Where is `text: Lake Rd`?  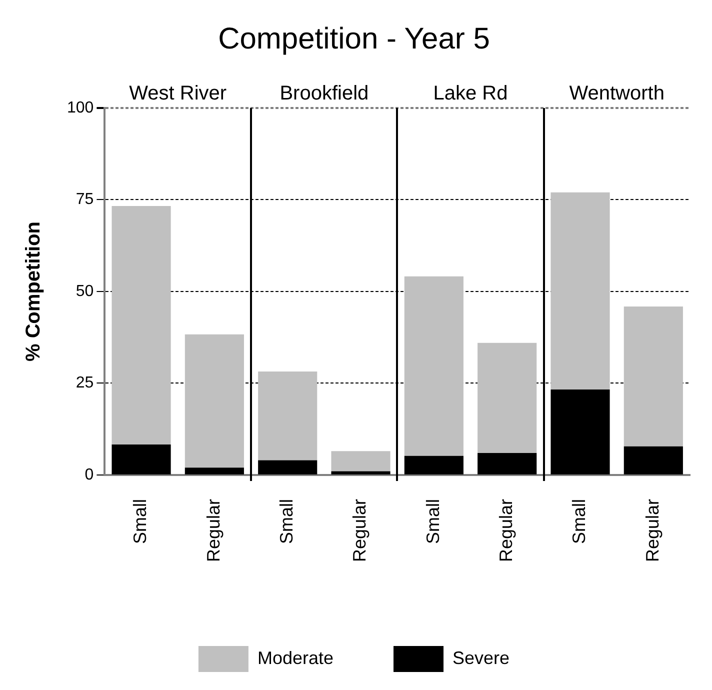
text: Lake Rd is located at coordinates (470, 93).